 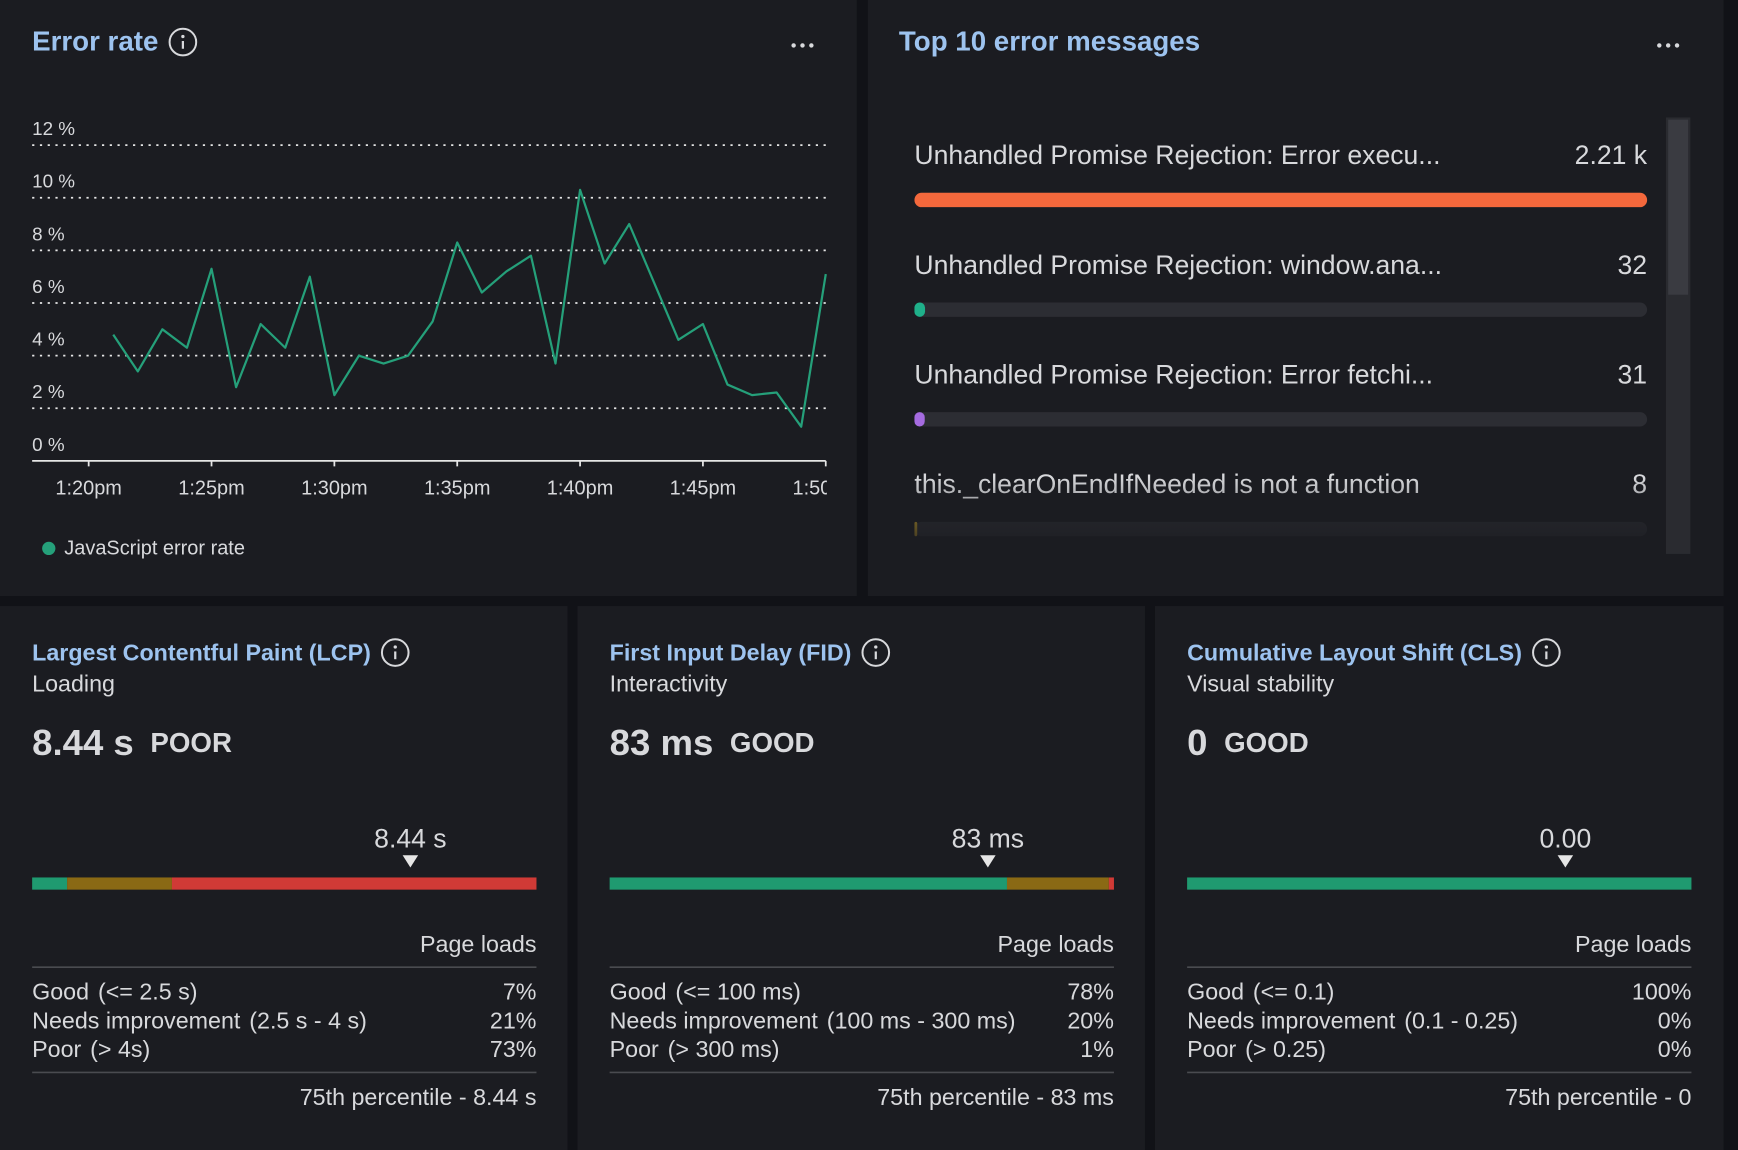 What do you see at coordinates (73, 684) in the screenshot?
I see `vital-subtitle: Loading` at bounding box center [73, 684].